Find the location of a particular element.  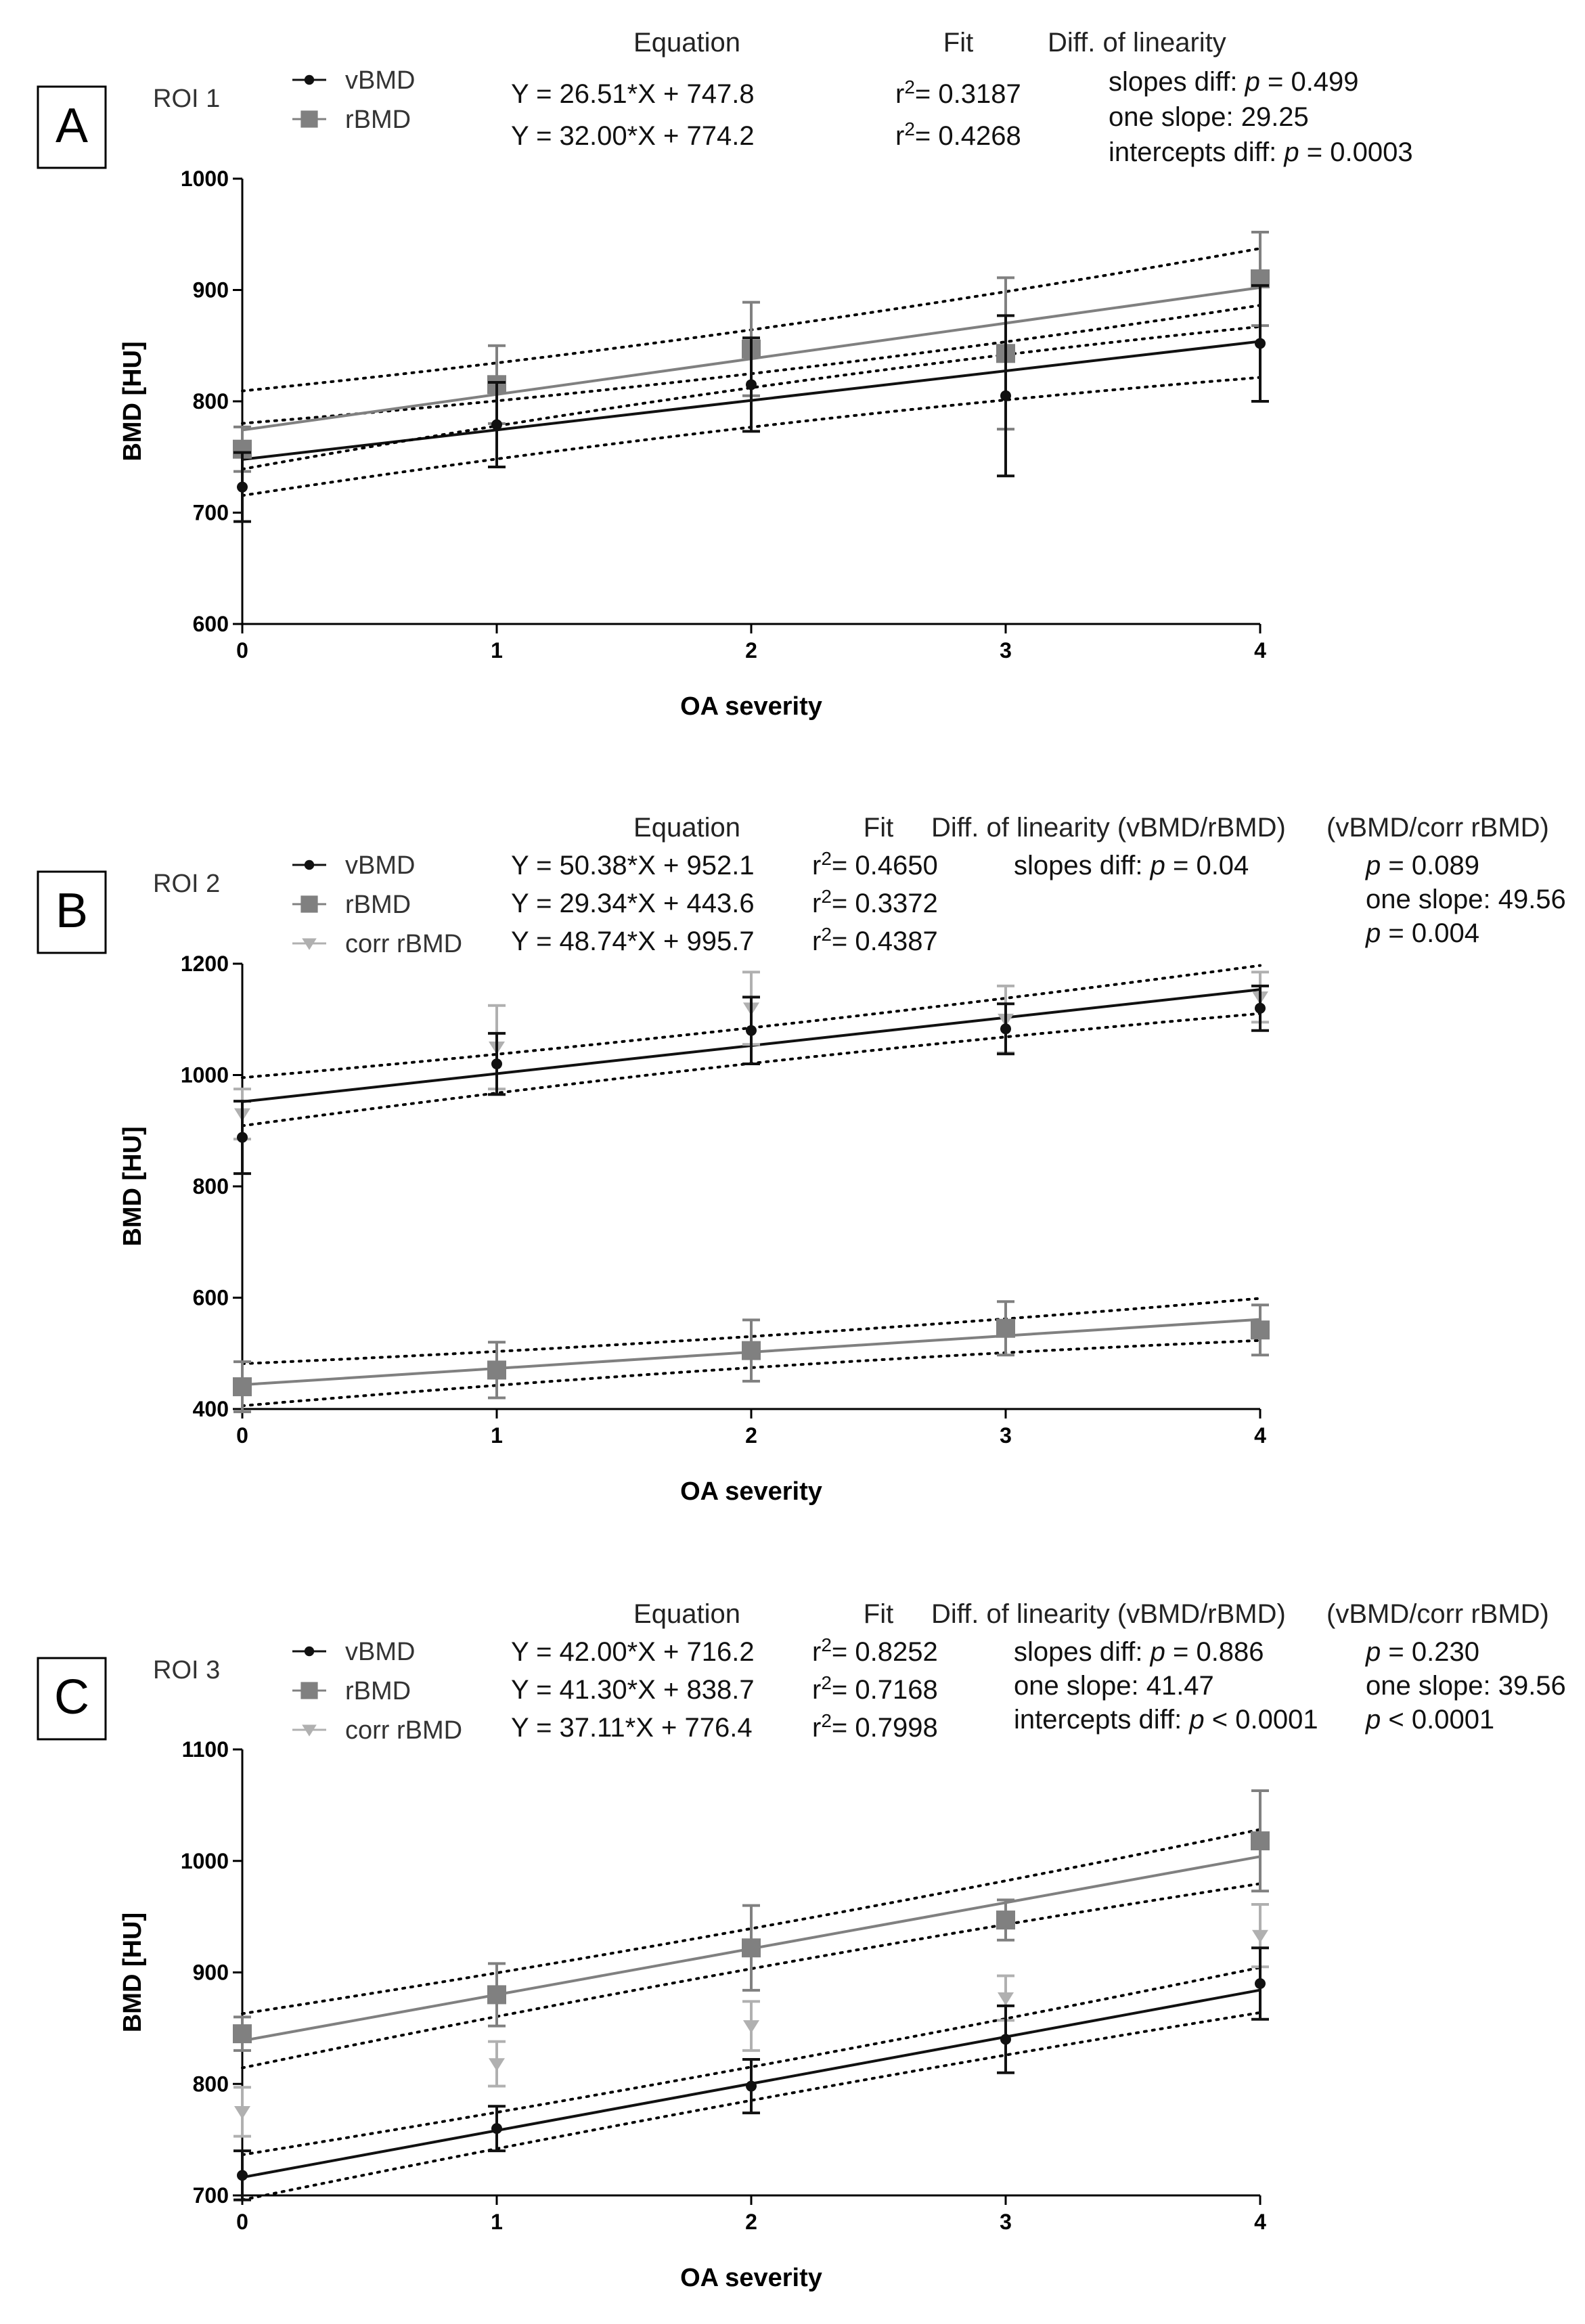

diff2-text: one slope: 39.56 is located at coordinates (1466, 1686).